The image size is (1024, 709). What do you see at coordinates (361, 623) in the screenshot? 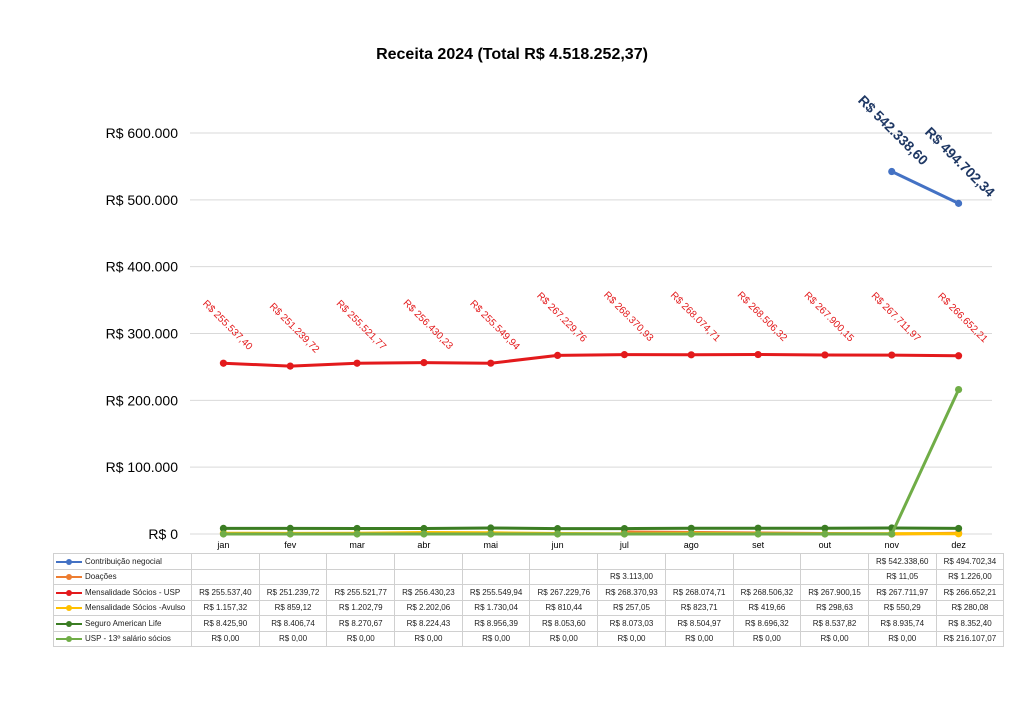
I see `table-cell: R$ 8.270,67` at bounding box center [361, 623].